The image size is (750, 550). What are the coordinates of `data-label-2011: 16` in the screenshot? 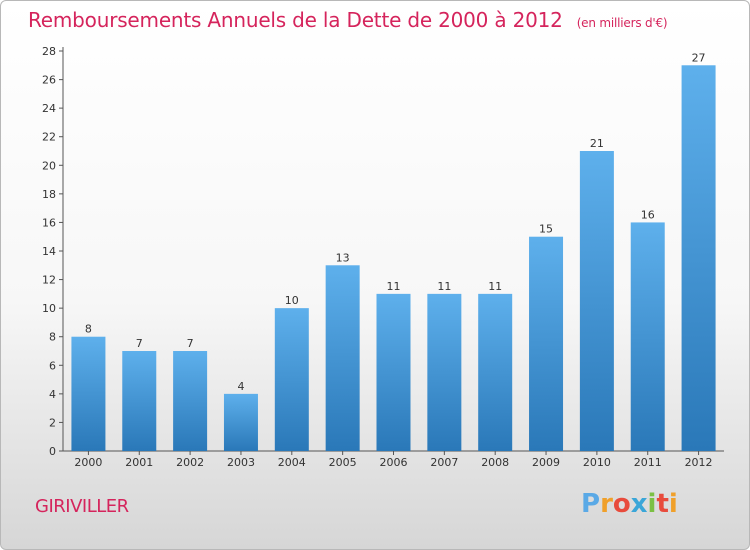 It's located at (648, 214).